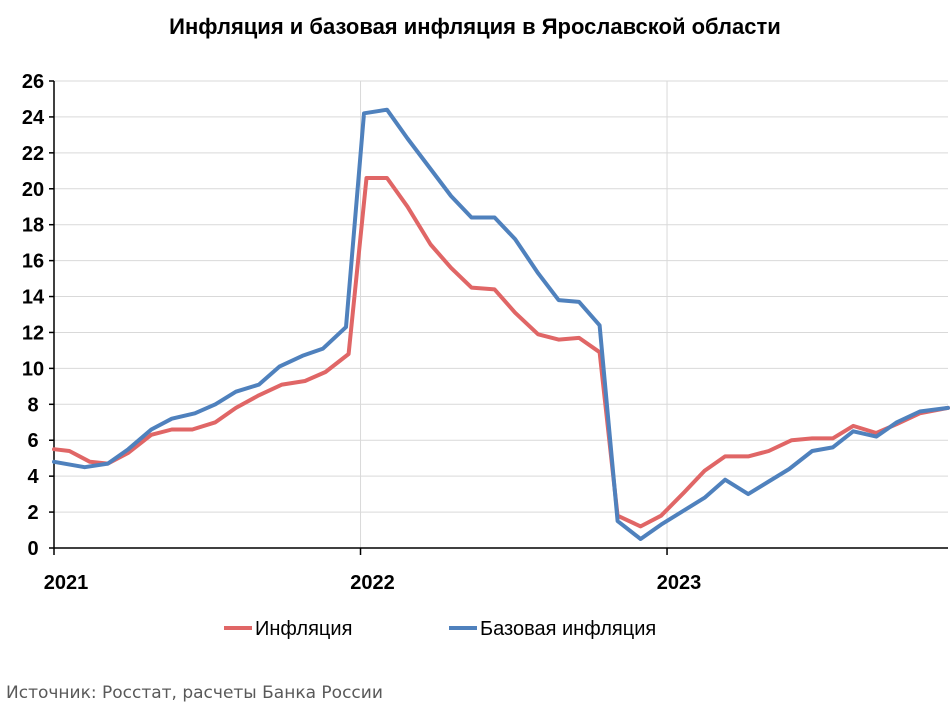 This screenshot has width=950, height=712. Describe the element at coordinates (33, 226) in the screenshot. I see `y-tick-label: 18` at that location.